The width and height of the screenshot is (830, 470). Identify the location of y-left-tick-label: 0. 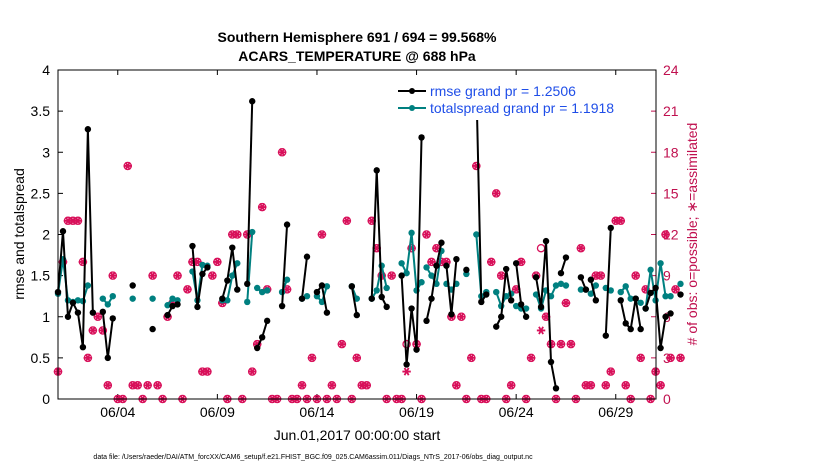
(46, 399).